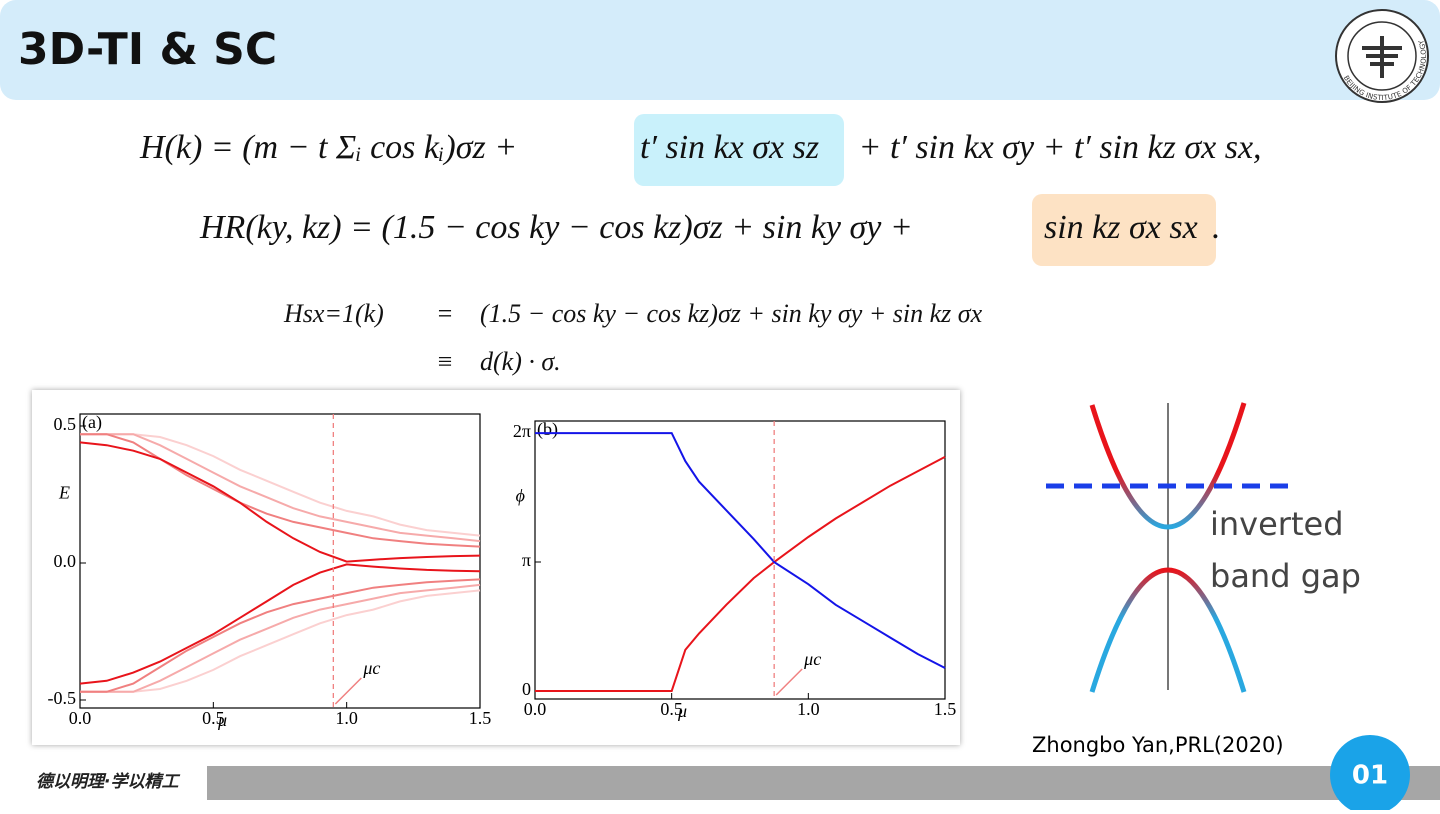 The image size is (1440, 814). Describe the element at coordinates (1277, 524) in the screenshot. I see `schematic-label: inverted` at that location.